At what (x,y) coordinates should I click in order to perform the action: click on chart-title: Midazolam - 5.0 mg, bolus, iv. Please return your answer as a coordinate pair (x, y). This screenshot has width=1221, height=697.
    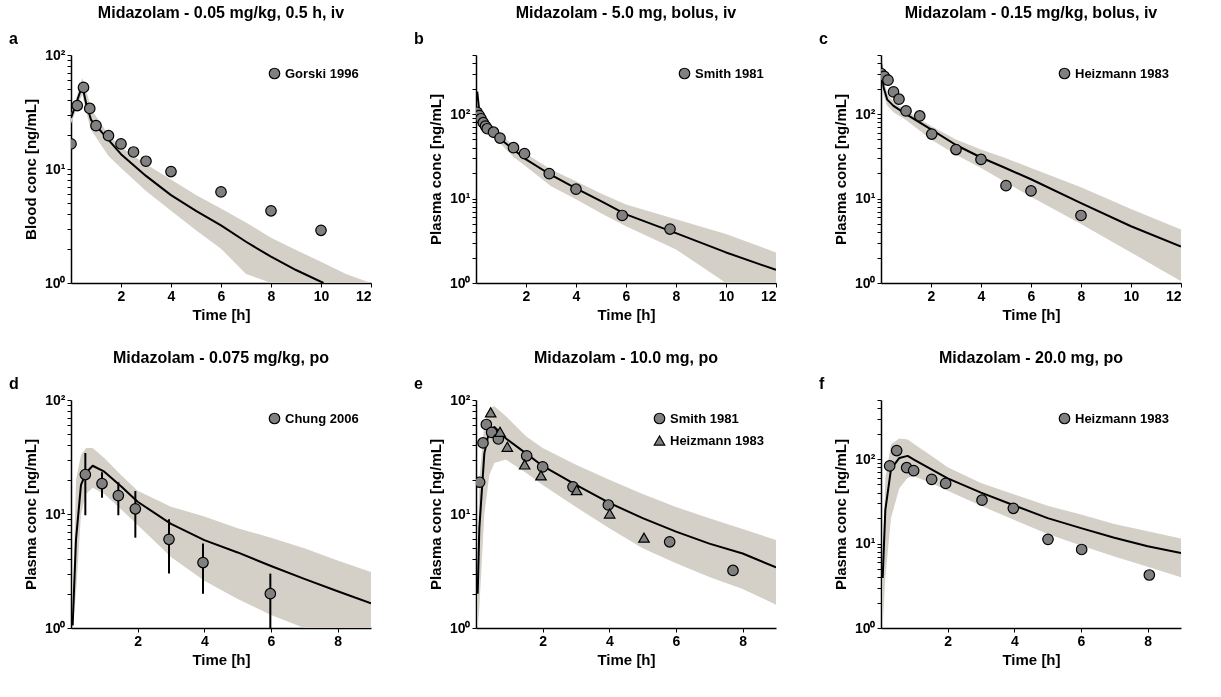
    Looking at the image, I should click on (626, 12).